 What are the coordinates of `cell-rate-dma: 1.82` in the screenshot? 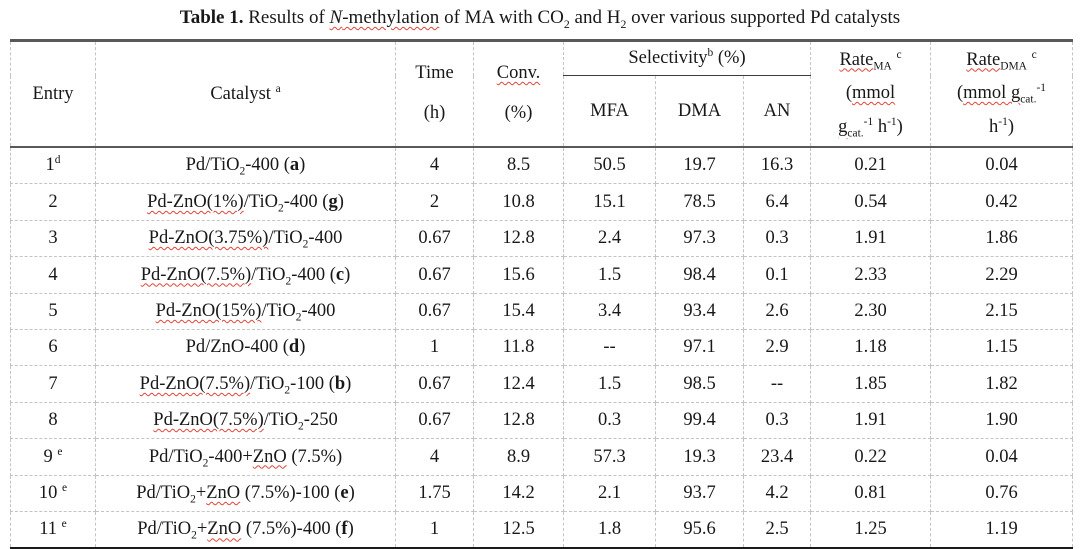 It's located at (1001, 384).